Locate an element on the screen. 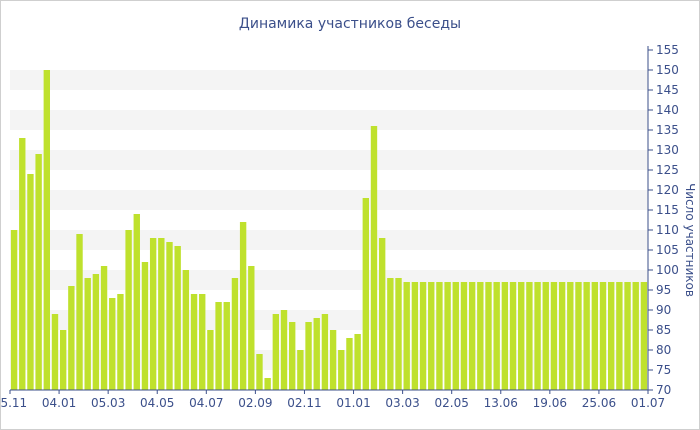 This screenshot has height=430, width=700. y-tick-label: 155 is located at coordinates (667, 50).